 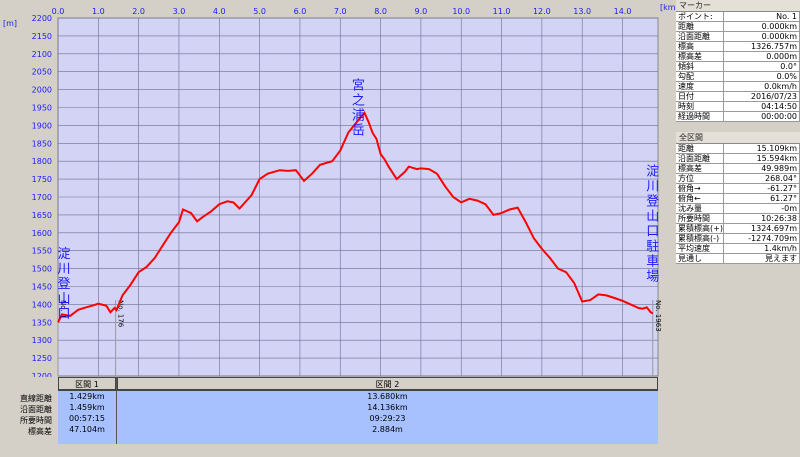 What do you see at coordinates (42, 322) in the screenshot?
I see `y-tick-label: 1350` at bounding box center [42, 322].